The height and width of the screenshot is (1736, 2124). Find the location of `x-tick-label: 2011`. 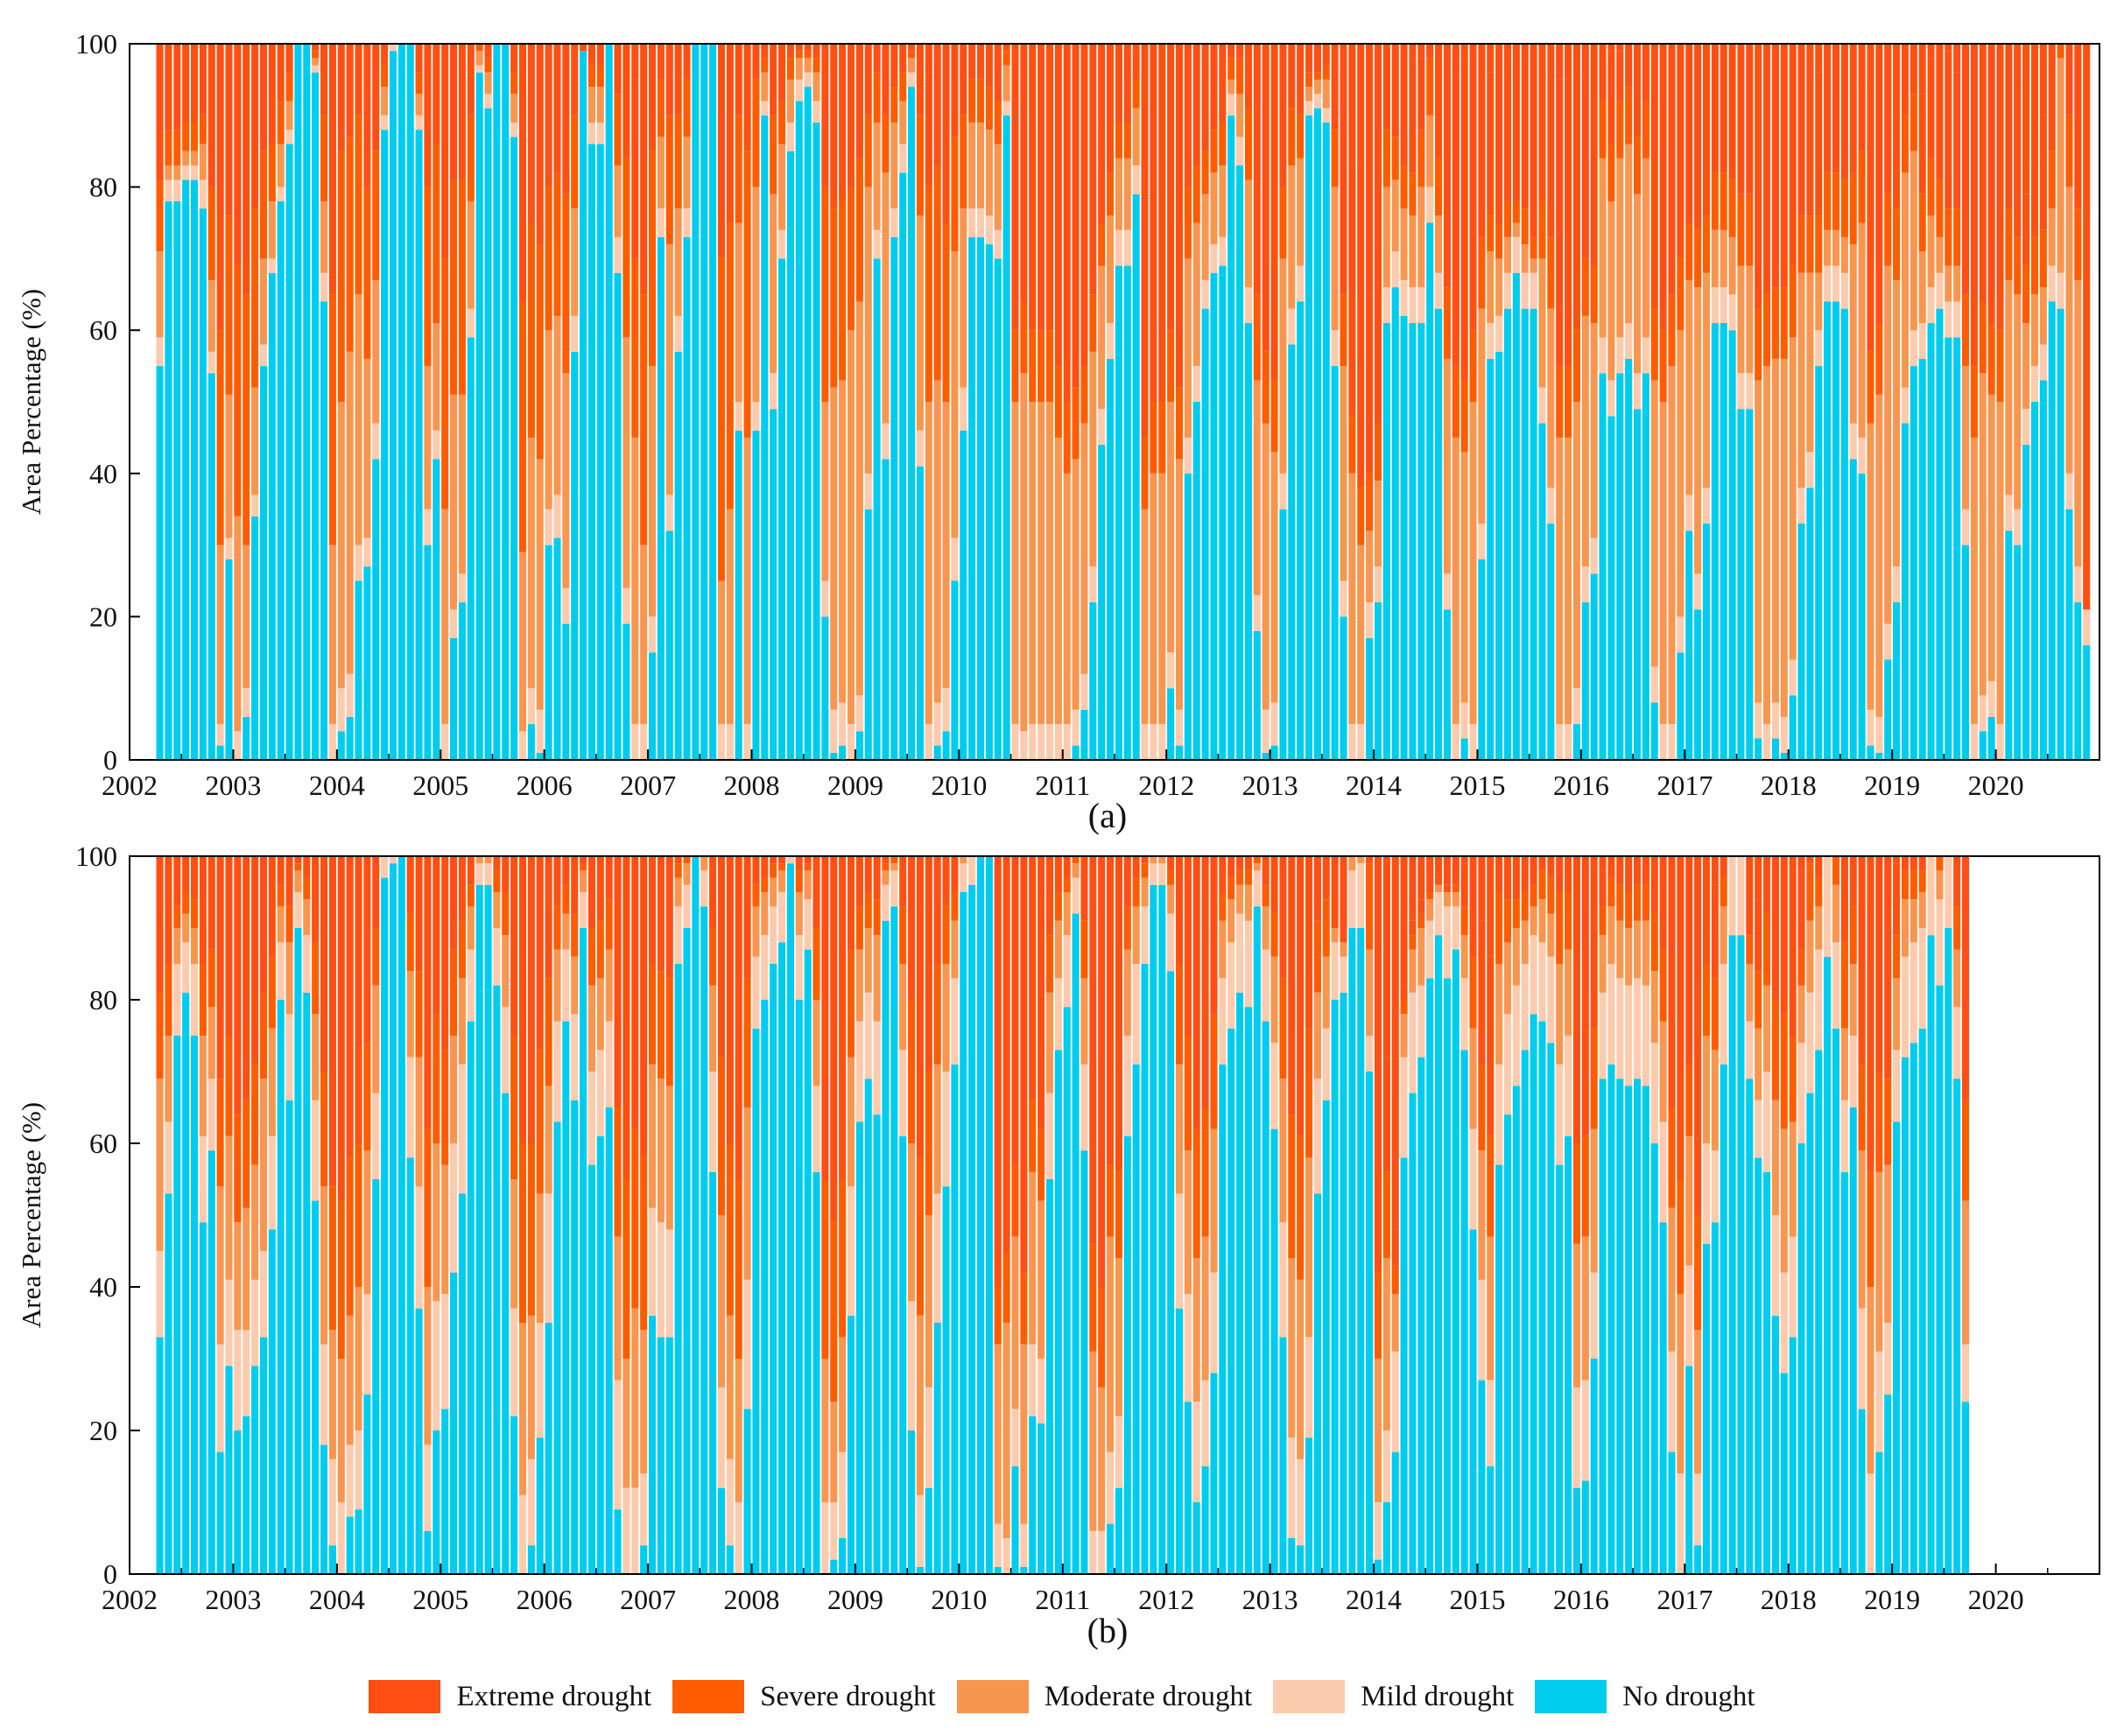

x-tick-label: 2011 is located at coordinates (1062, 785).